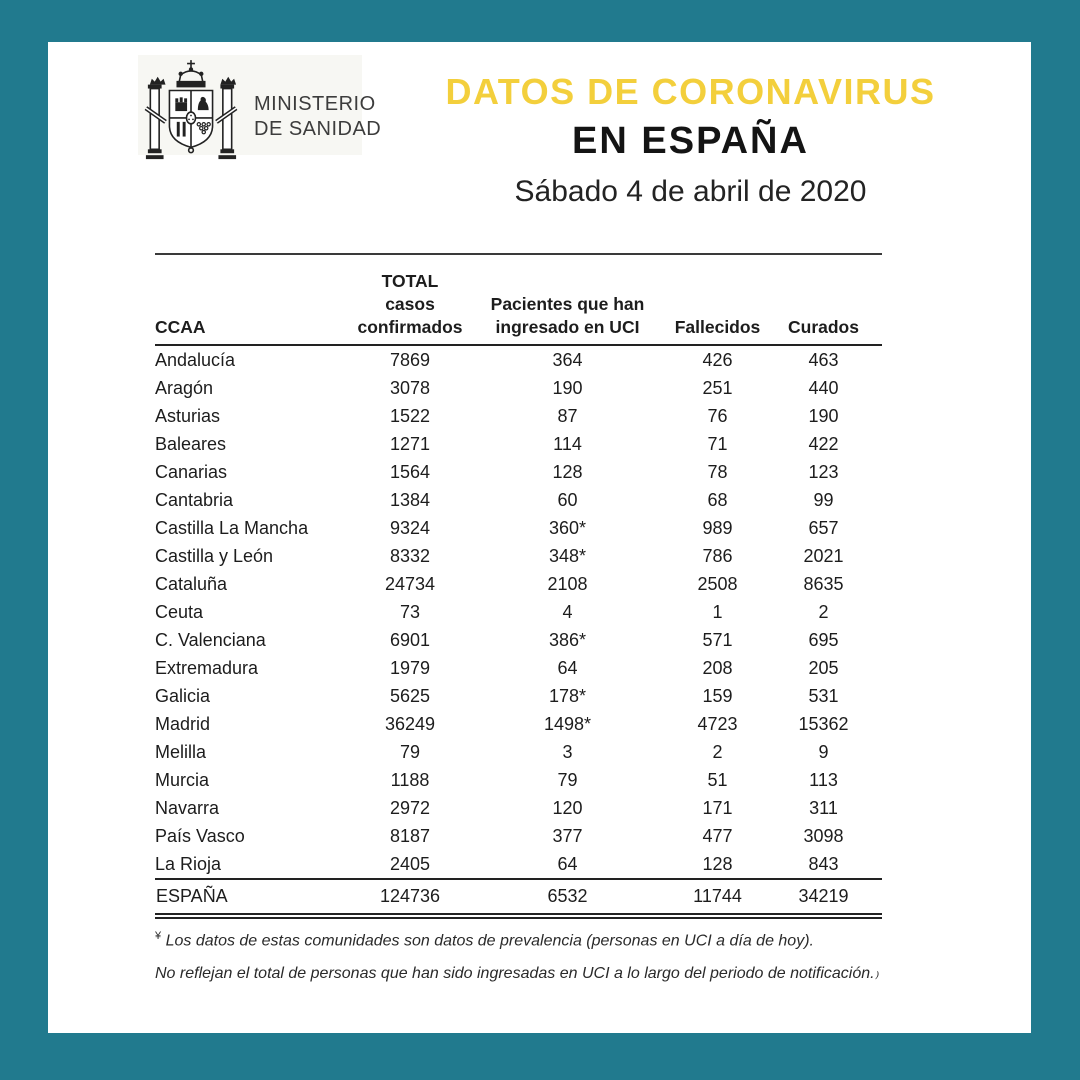  Describe the element at coordinates (410, 555) in the screenshot. I see `cell-total-confirmados: 8332` at that location.